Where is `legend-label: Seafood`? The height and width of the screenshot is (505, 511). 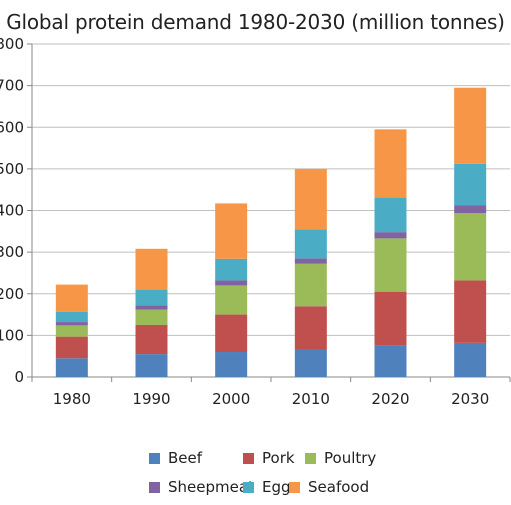 legend-label: Seafood is located at coordinates (339, 487).